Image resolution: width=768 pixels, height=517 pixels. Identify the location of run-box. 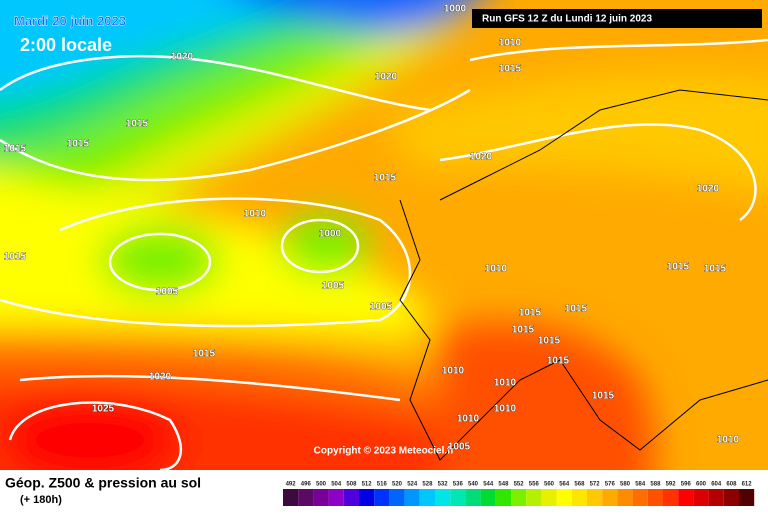
(617, 18).